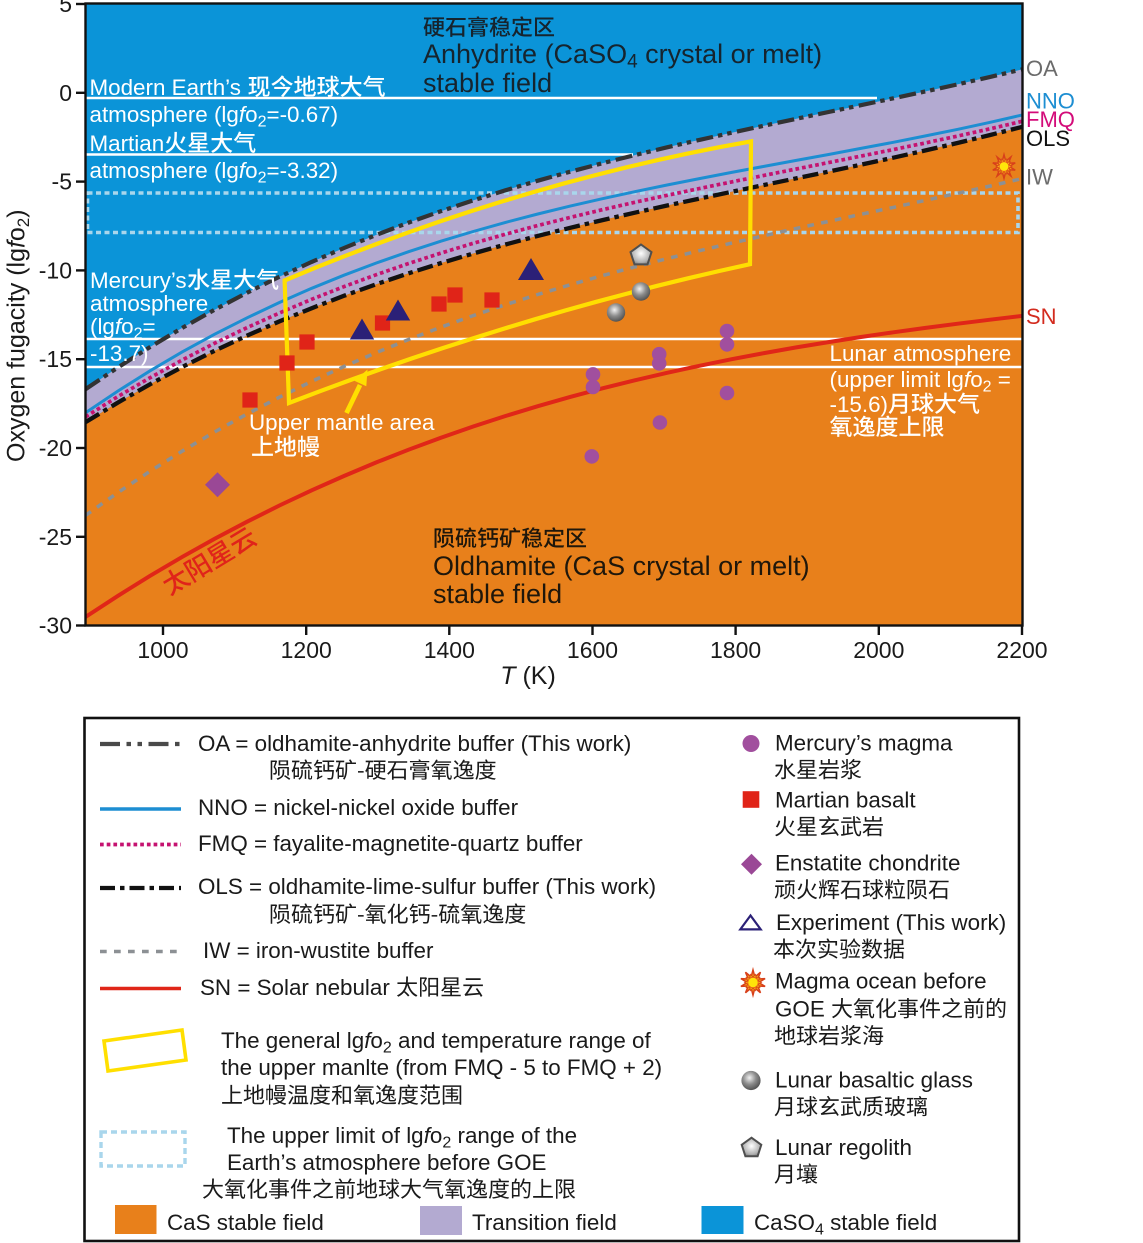  I want to click on svg-text: 1200, so click(306, 650).